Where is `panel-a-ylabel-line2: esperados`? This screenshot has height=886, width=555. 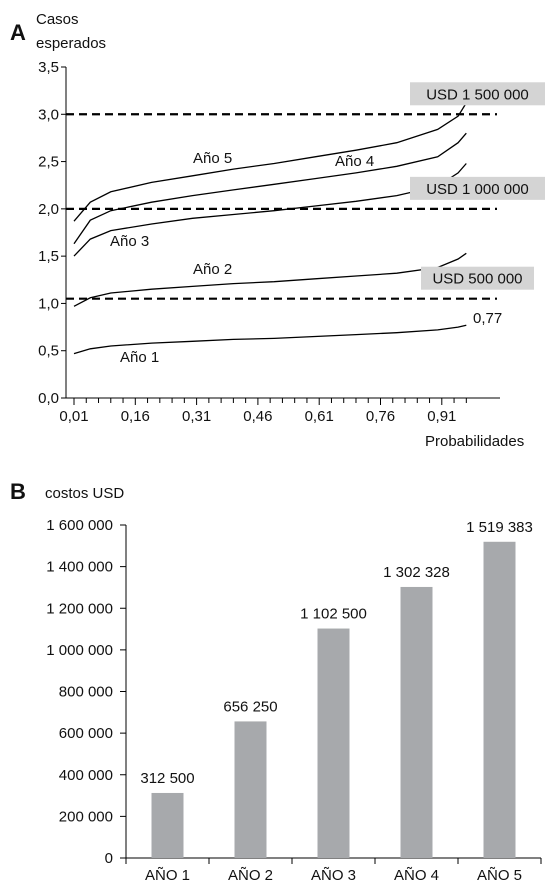 panel-a-ylabel-line2: esperados is located at coordinates (71, 43).